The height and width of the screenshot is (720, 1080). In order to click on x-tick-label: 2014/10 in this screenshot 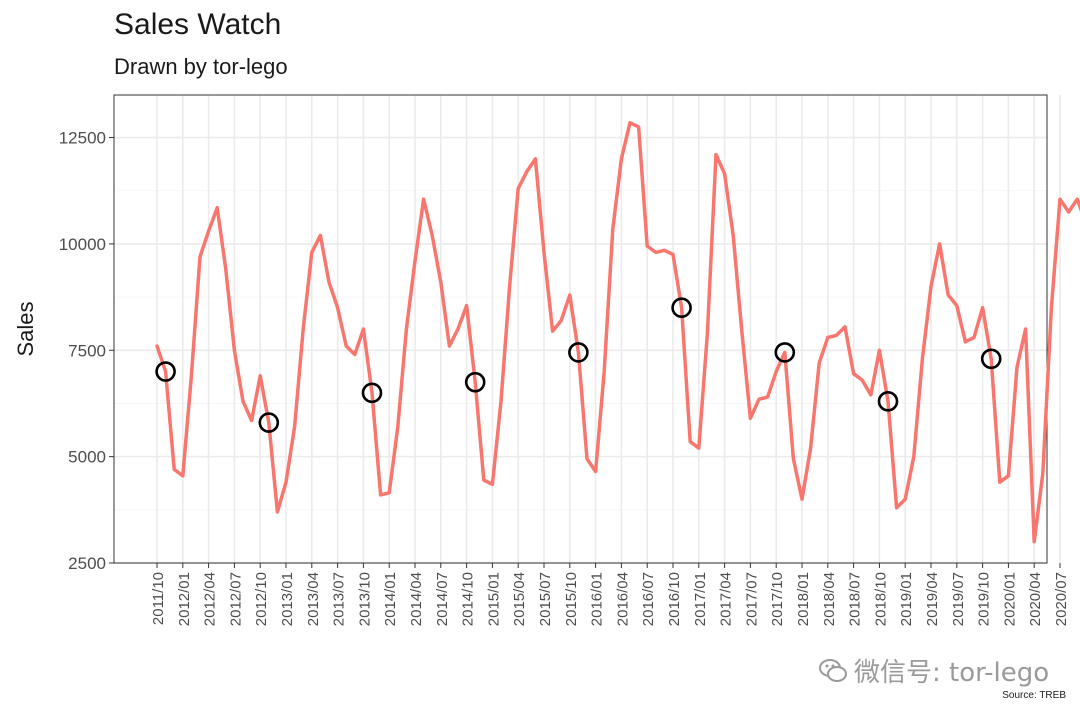, I will do `click(468, 599)`.